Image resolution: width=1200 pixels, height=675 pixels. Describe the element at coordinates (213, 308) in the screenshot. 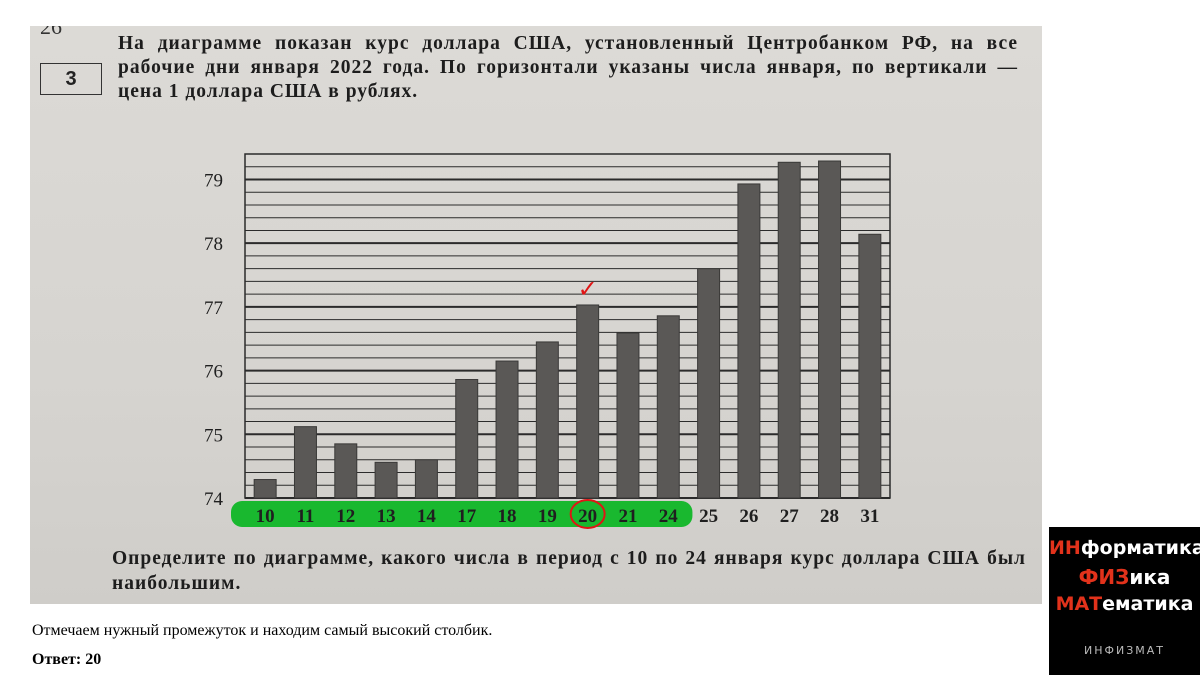

I see `y-tick-label: 77` at that location.